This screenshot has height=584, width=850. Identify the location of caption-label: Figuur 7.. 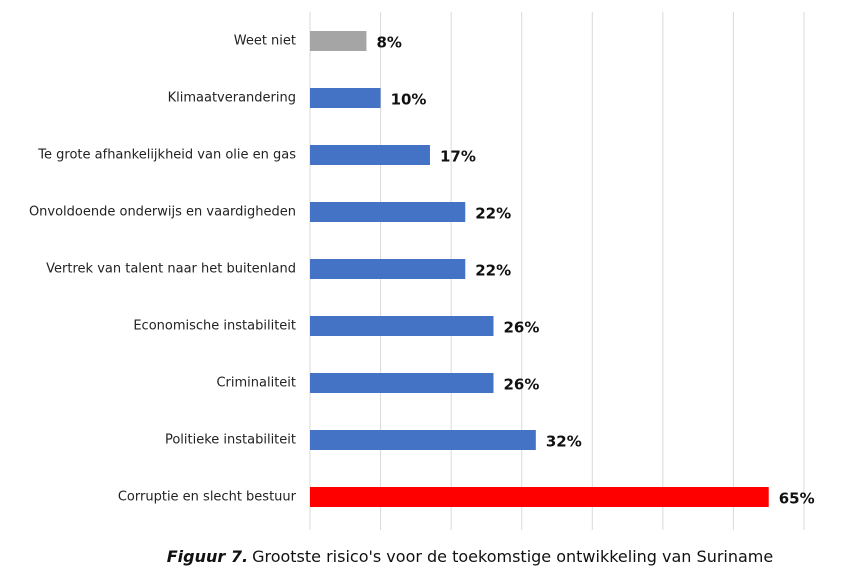
(207, 556).